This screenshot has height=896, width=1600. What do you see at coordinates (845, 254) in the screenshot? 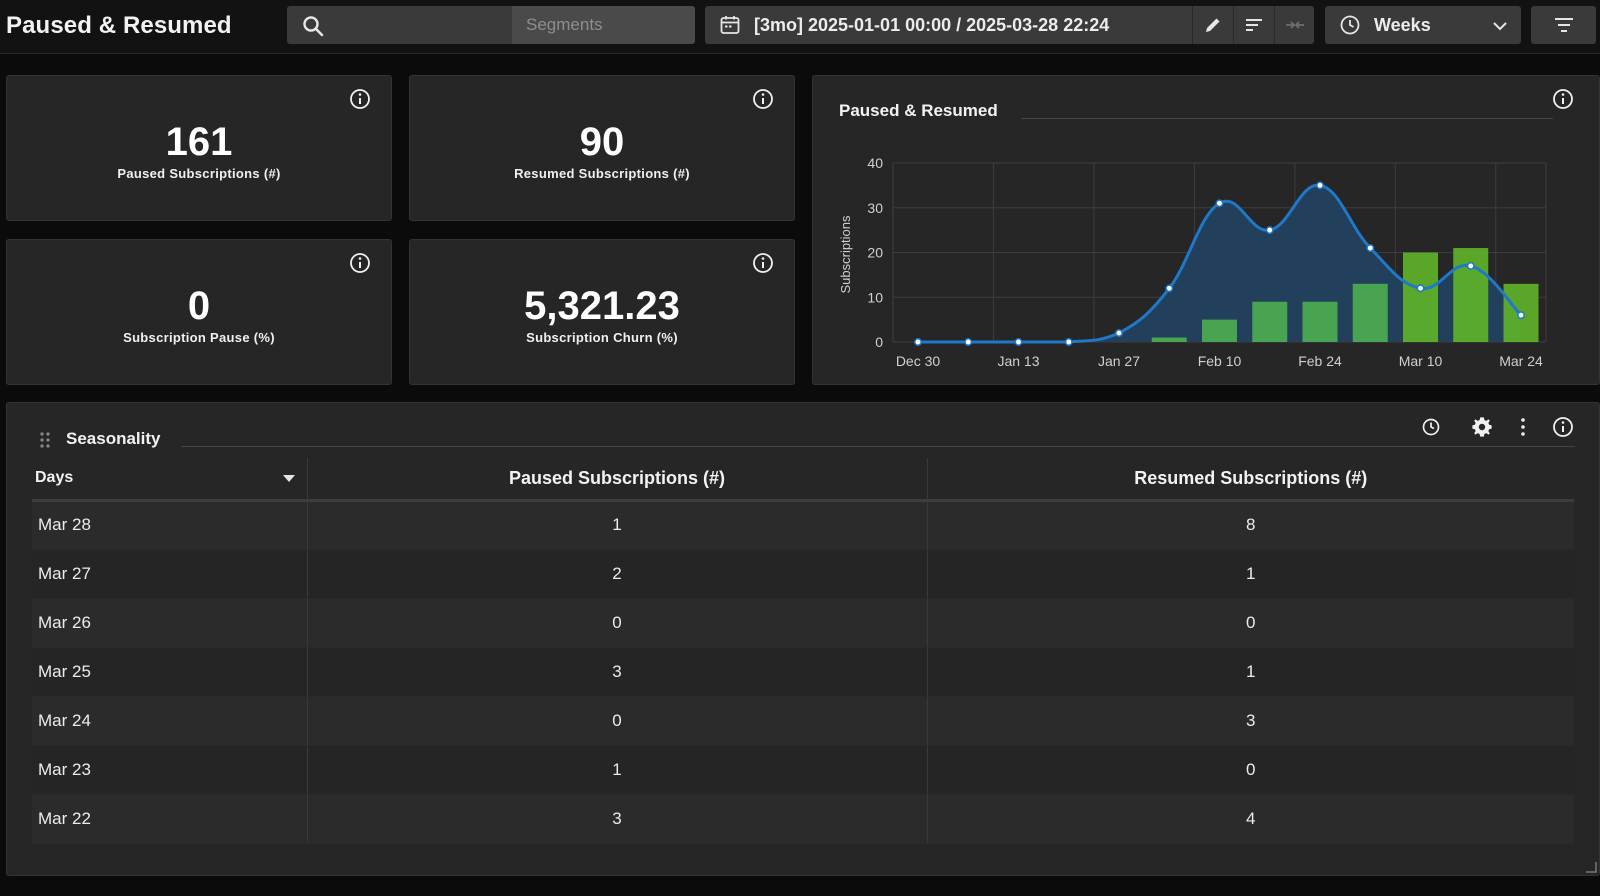
I see `y-axis-label: Subscriptions` at bounding box center [845, 254].